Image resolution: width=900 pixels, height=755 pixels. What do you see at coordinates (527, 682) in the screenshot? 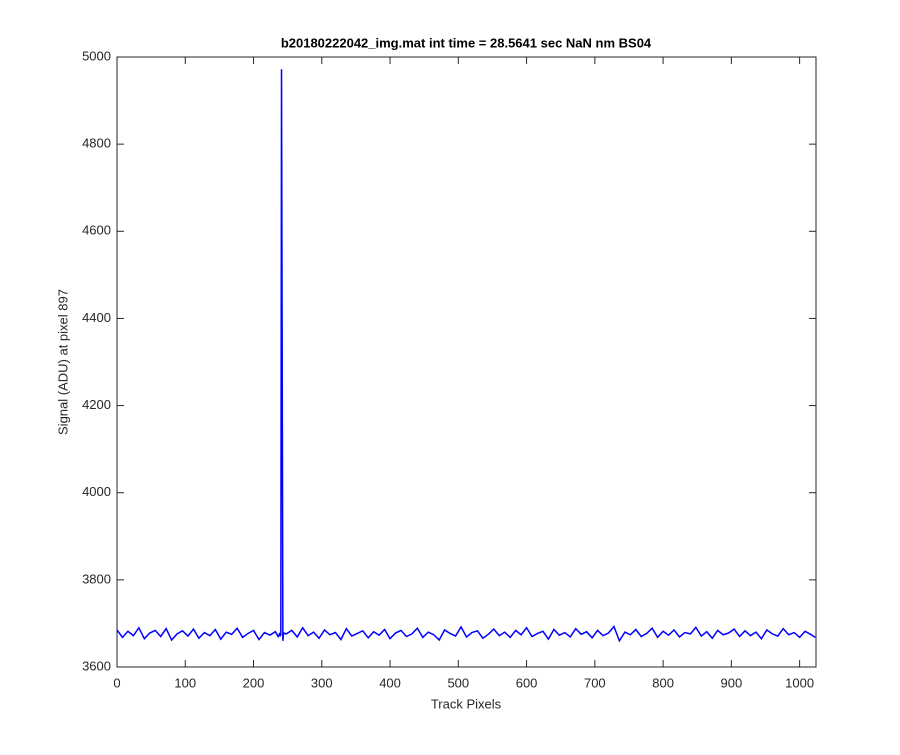
I see `x-tick-label: 600` at bounding box center [527, 682].